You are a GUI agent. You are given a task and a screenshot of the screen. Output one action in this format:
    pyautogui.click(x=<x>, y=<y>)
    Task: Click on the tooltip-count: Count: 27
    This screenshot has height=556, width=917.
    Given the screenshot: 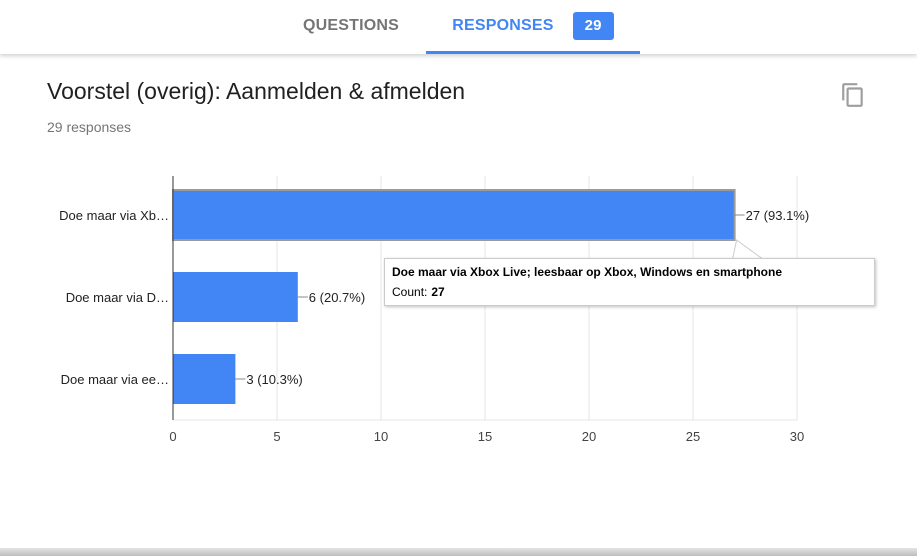 What is the action you would take?
    pyautogui.click(x=629, y=292)
    